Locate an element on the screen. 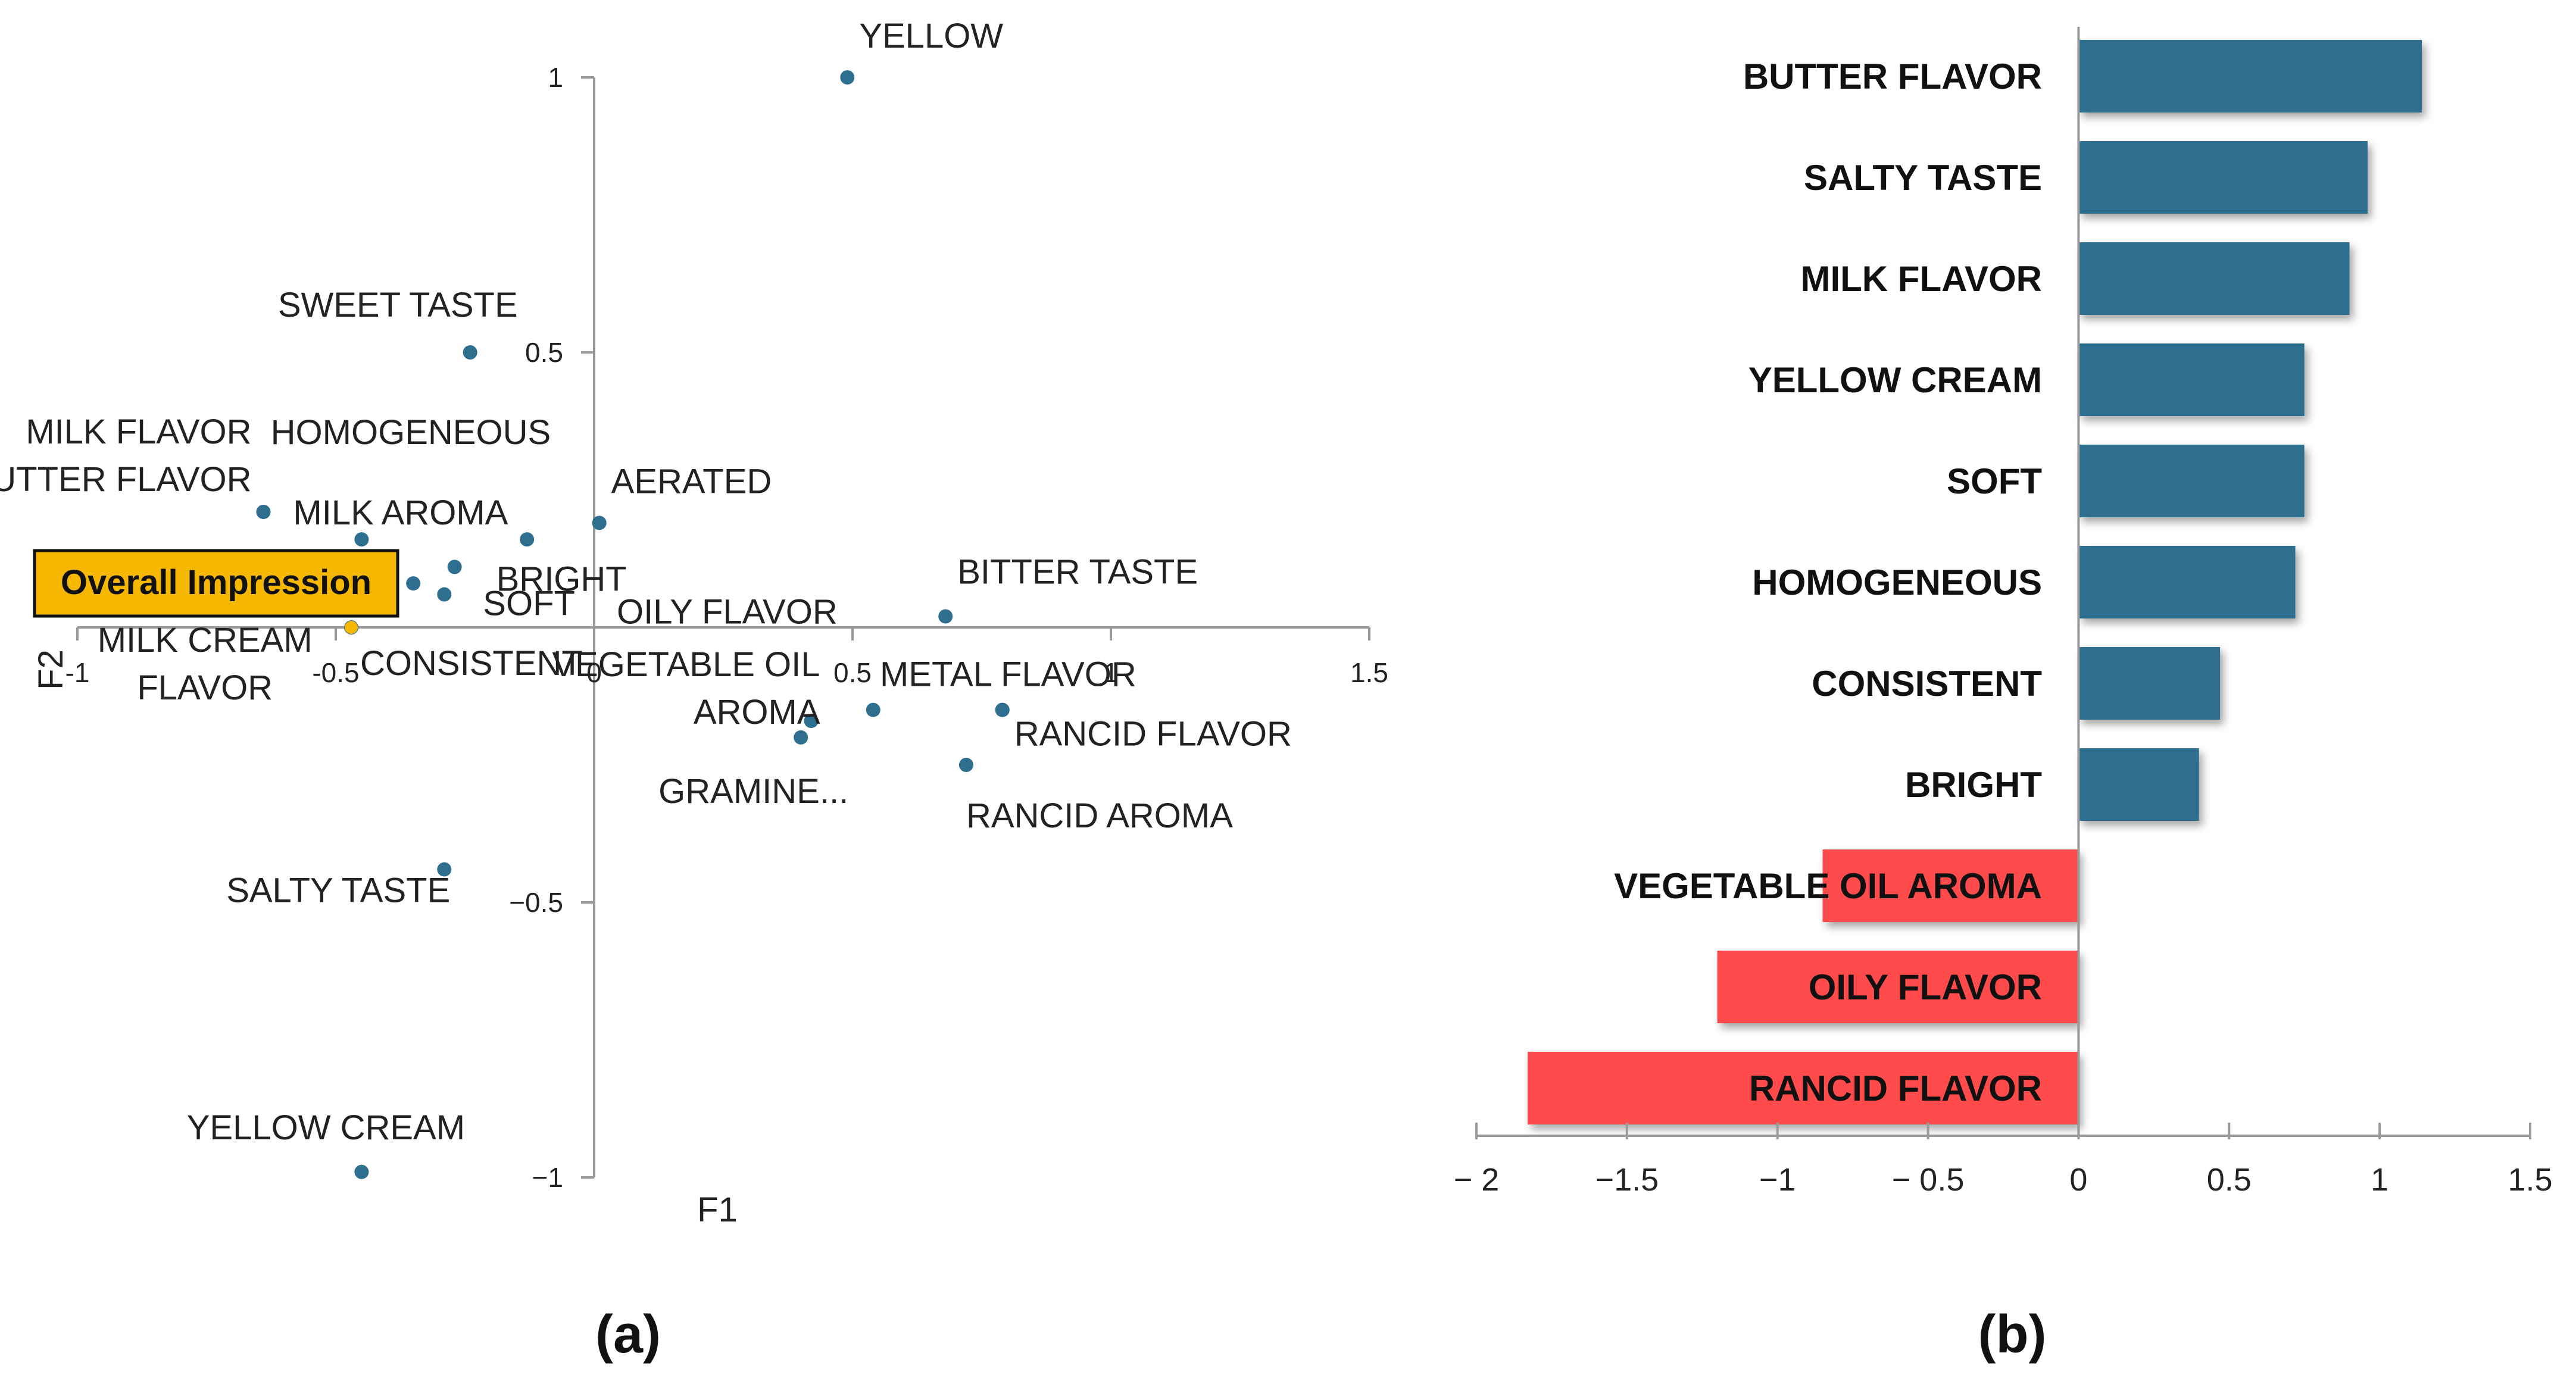  bar-consistent is located at coordinates (2149, 683).